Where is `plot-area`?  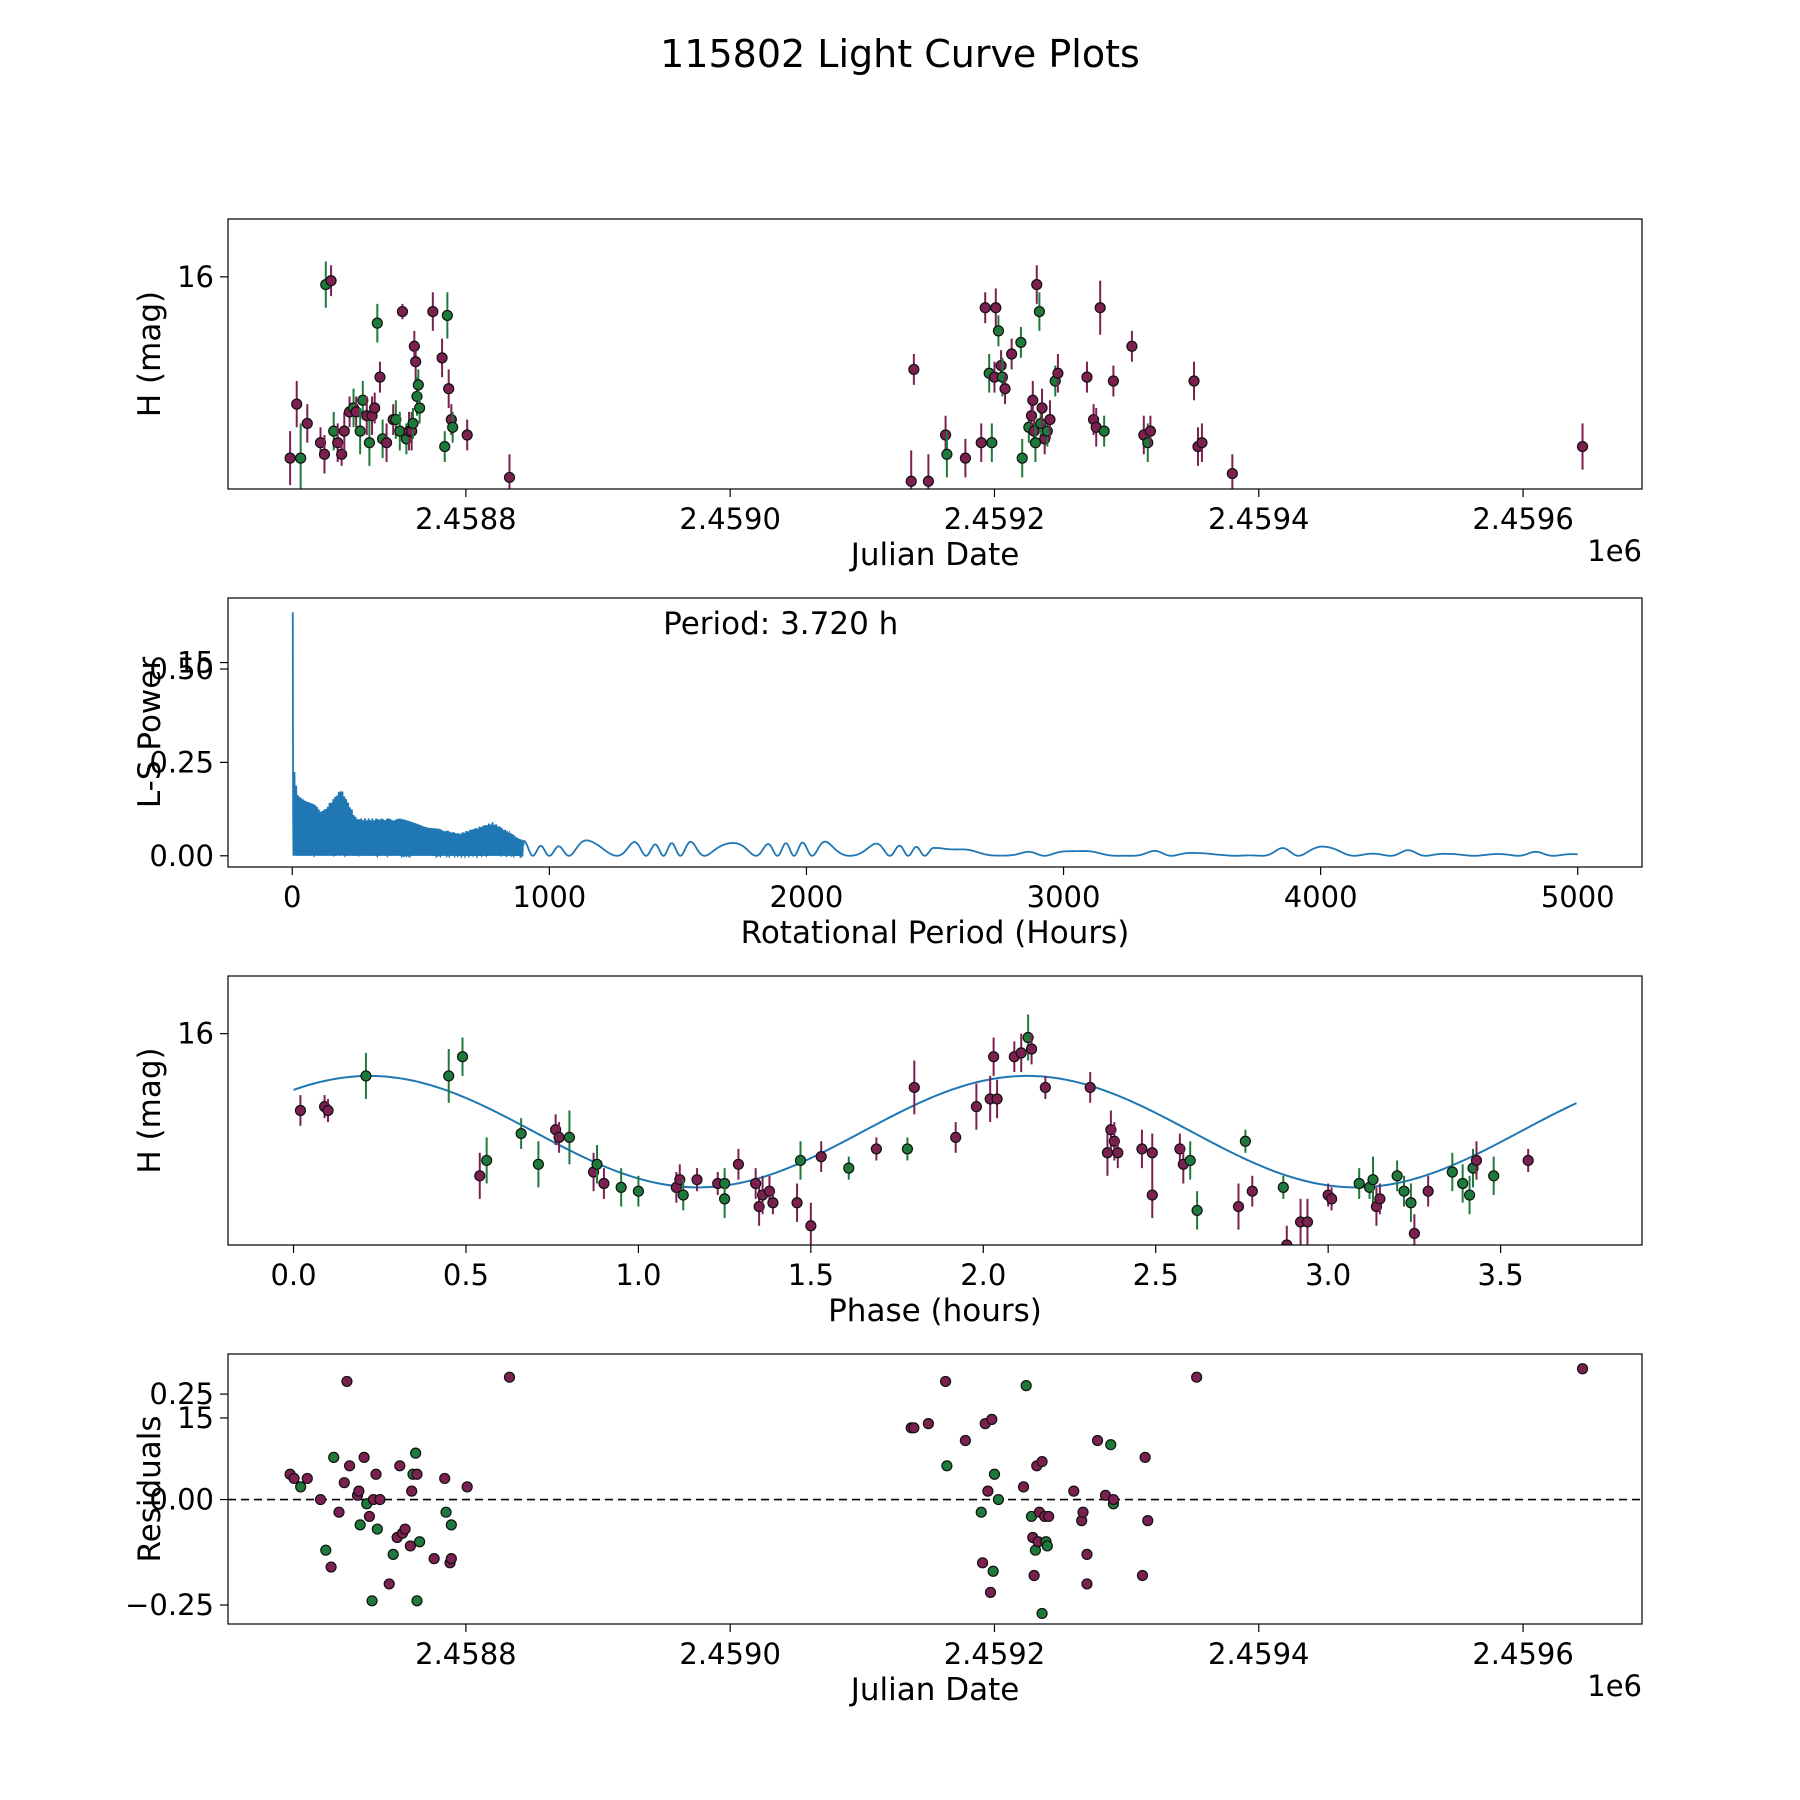
plot-area is located at coordinates (935, 1491).